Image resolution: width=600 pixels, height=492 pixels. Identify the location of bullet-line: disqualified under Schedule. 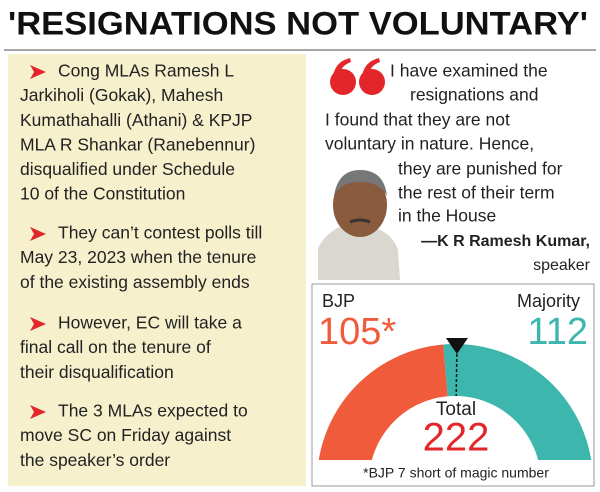
(127, 169).